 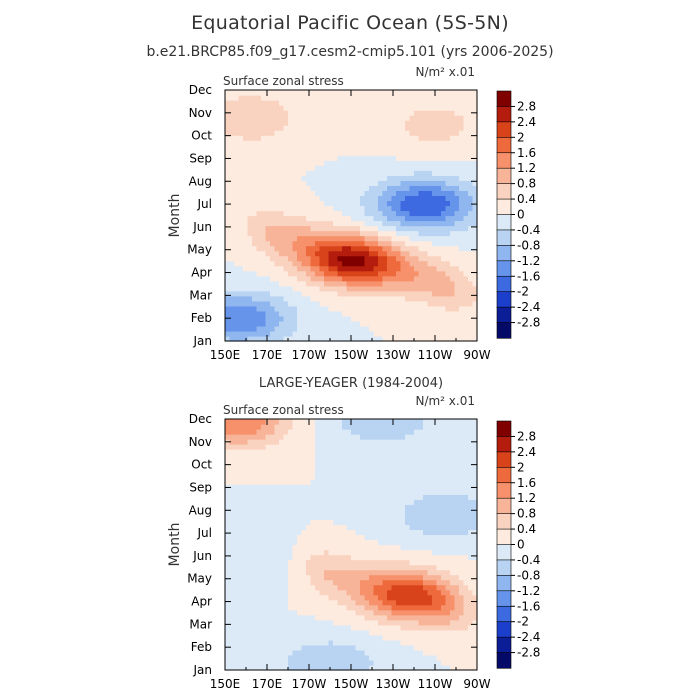 I want to click on colorbar-label: -0.8, so click(x=528, y=245).